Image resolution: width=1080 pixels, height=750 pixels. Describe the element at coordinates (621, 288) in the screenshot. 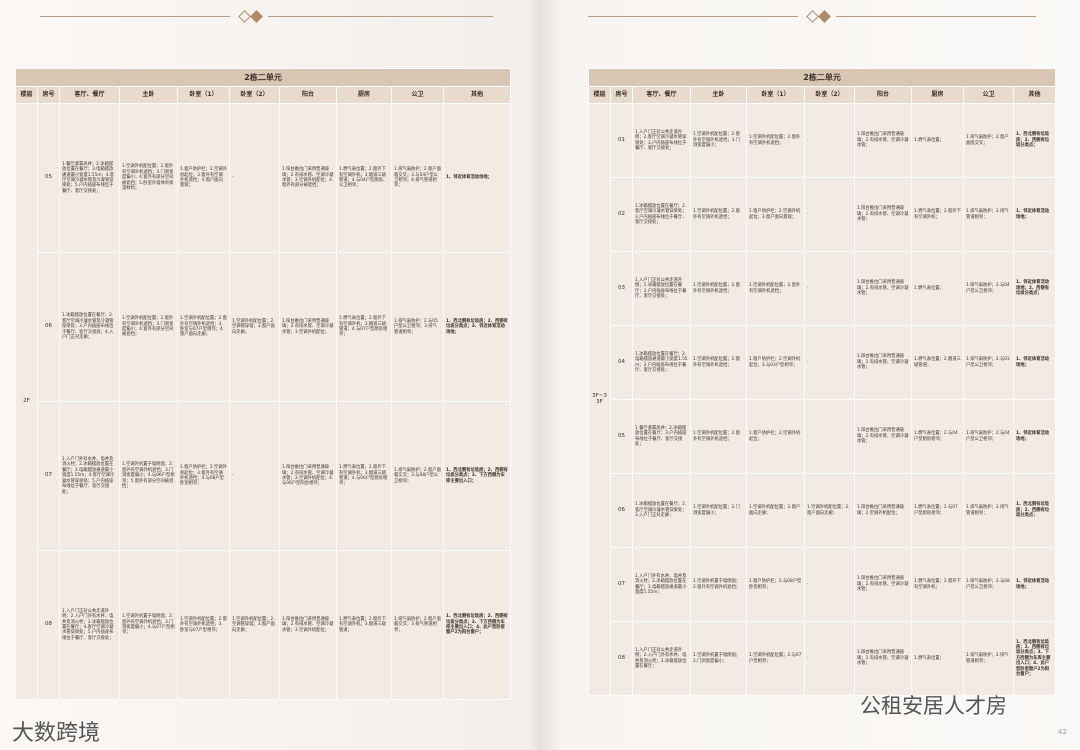

I see `room-cell: 03` at that location.